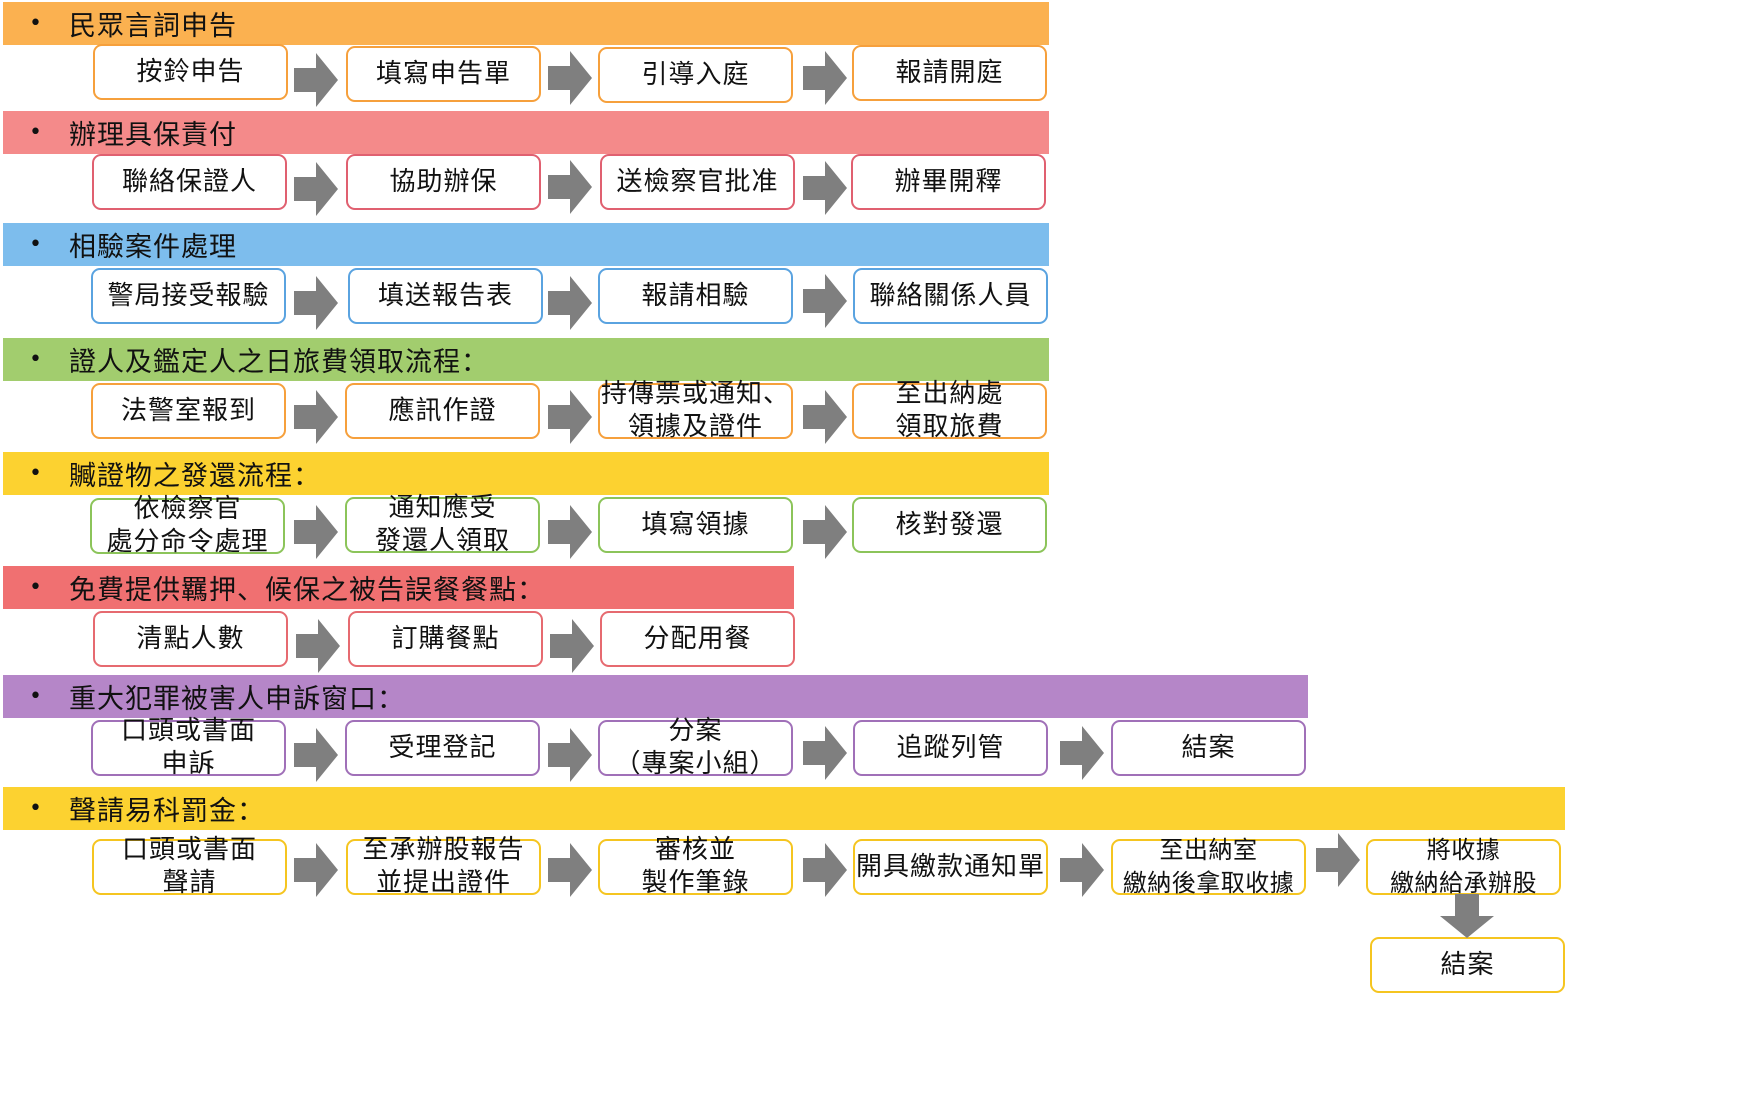 The image size is (1745, 1109). I want to click on section-title: 重大犯罪被害人申訴窗口：, so click(237, 699).